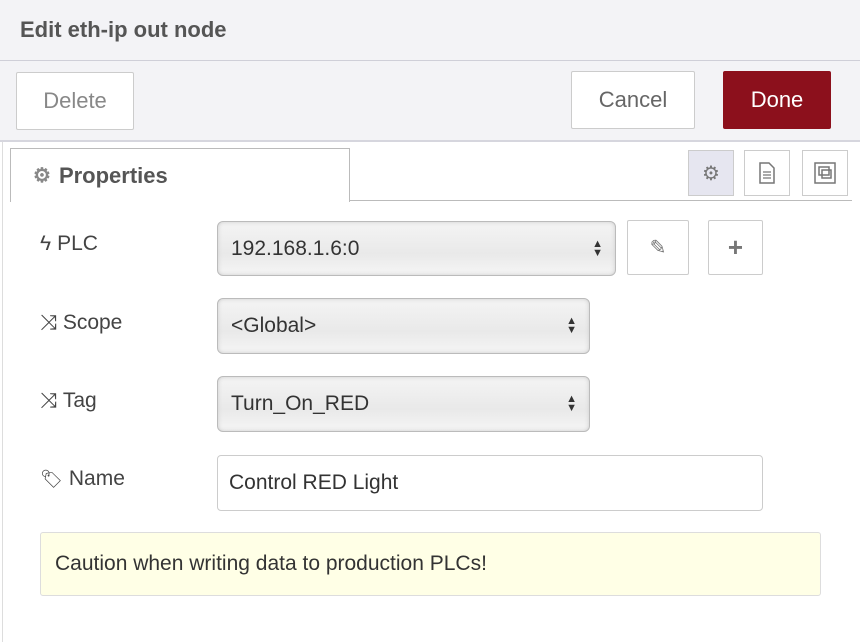 The image size is (860, 642). I want to click on name-input: Control RED Light, so click(490, 483).